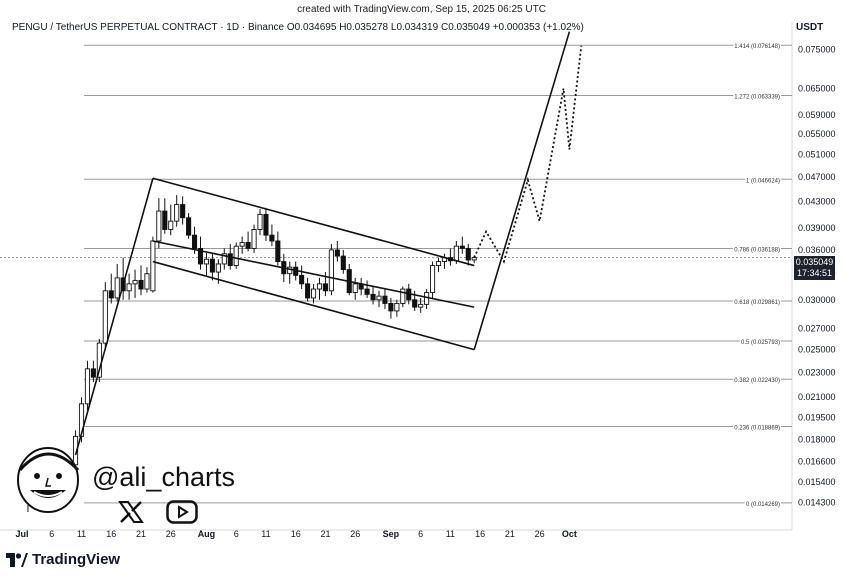  What do you see at coordinates (817, 350) in the screenshot?
I see `y-tick-label: 0.025000` at bounding box center [817, 350].